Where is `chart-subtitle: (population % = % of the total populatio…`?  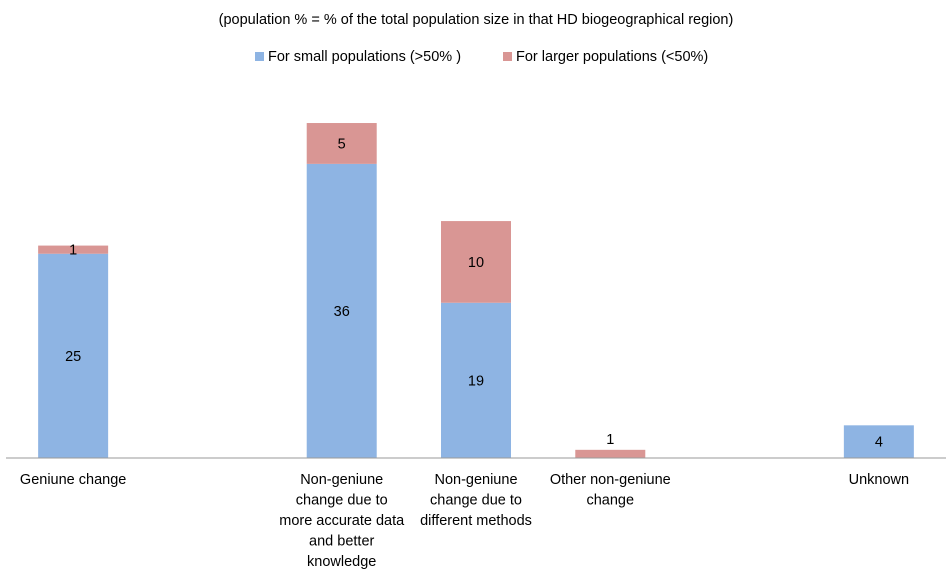 chart-subtitle: (population % = % of the total populatio… is located at coordinates (476, 20).